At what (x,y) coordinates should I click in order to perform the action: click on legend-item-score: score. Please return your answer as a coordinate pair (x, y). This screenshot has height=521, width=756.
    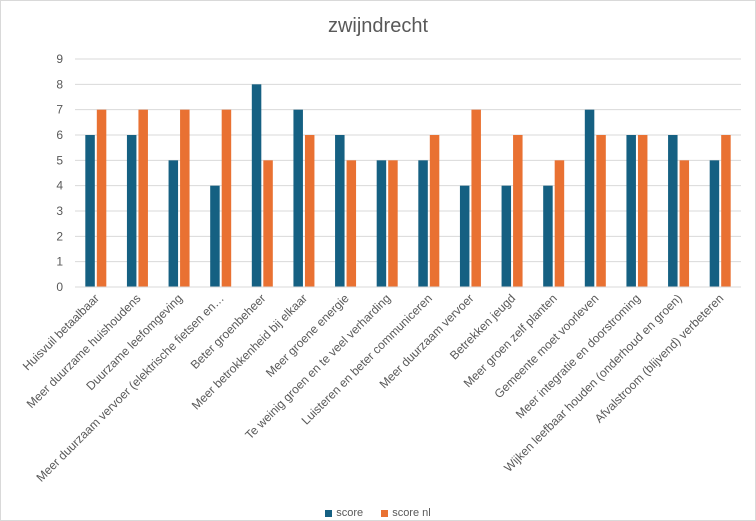
    Looking at the image, I should click on (344, 513).